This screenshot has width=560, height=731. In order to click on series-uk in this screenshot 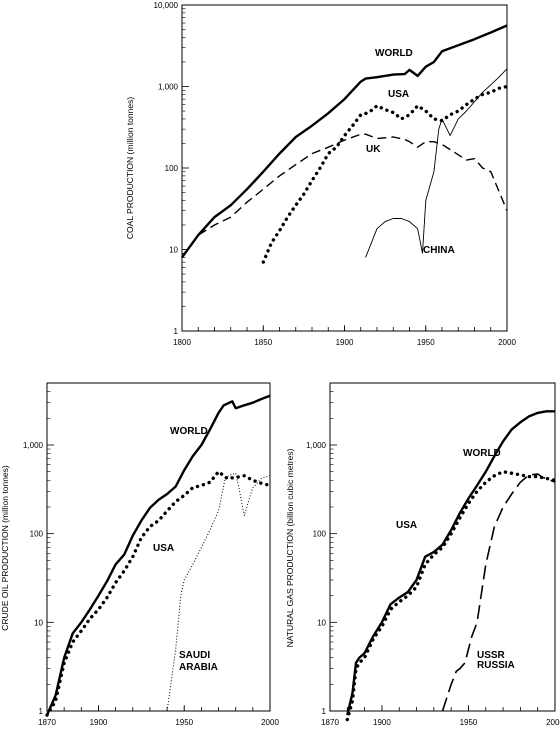, I will do `click(344, 195)`.